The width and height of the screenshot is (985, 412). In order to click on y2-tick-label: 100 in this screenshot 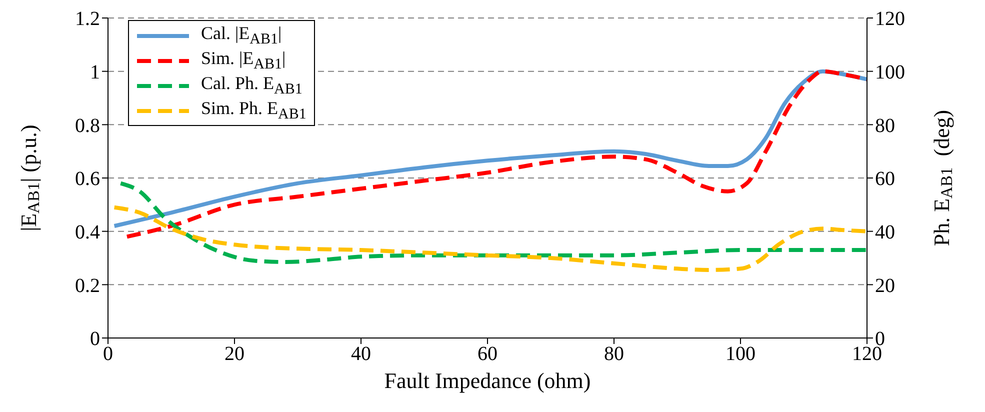, I will do `click(890, 72)`.